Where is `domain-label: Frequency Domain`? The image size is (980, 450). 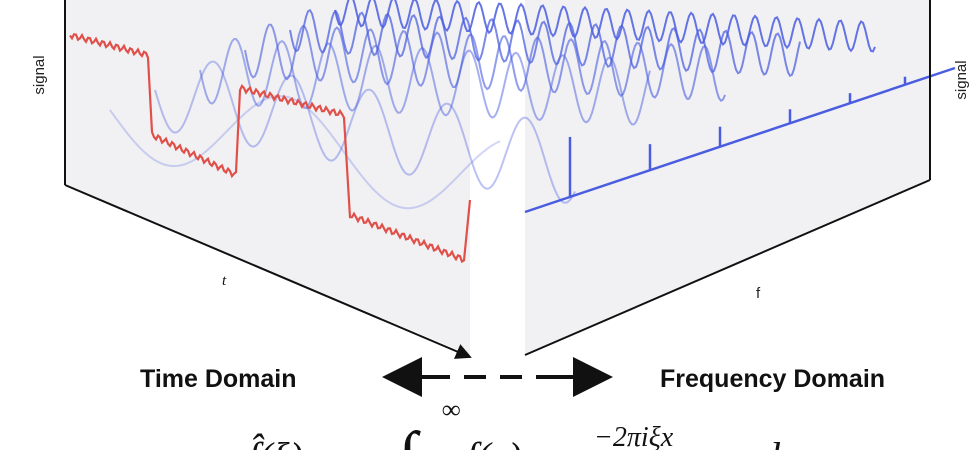
domain-label: Frequency Domain is located at coordinates (772, 379).